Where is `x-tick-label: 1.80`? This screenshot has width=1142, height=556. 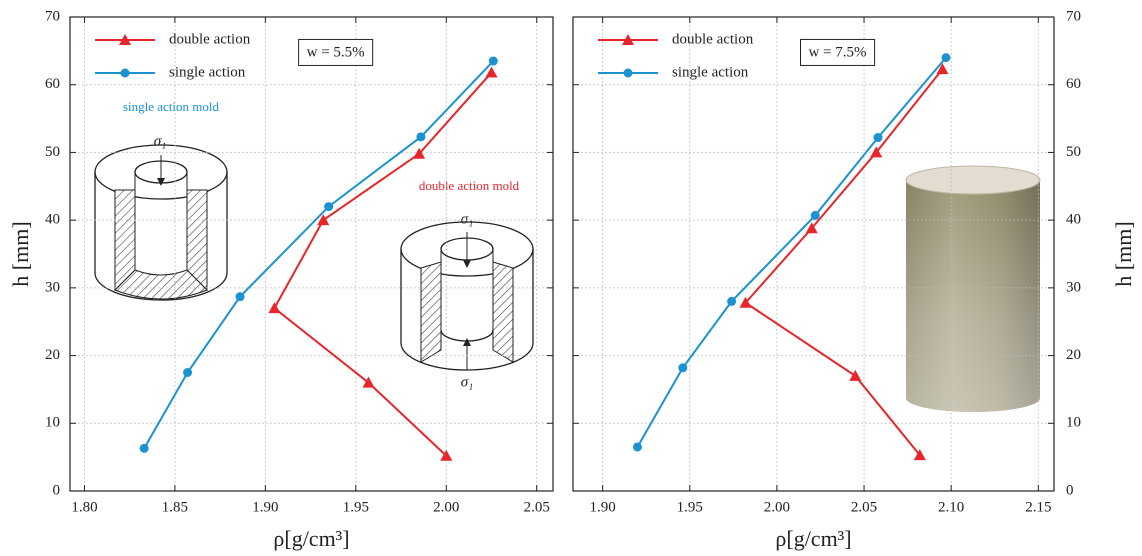 x-tick-label: 1.80 is located at coordinates (84, 507).